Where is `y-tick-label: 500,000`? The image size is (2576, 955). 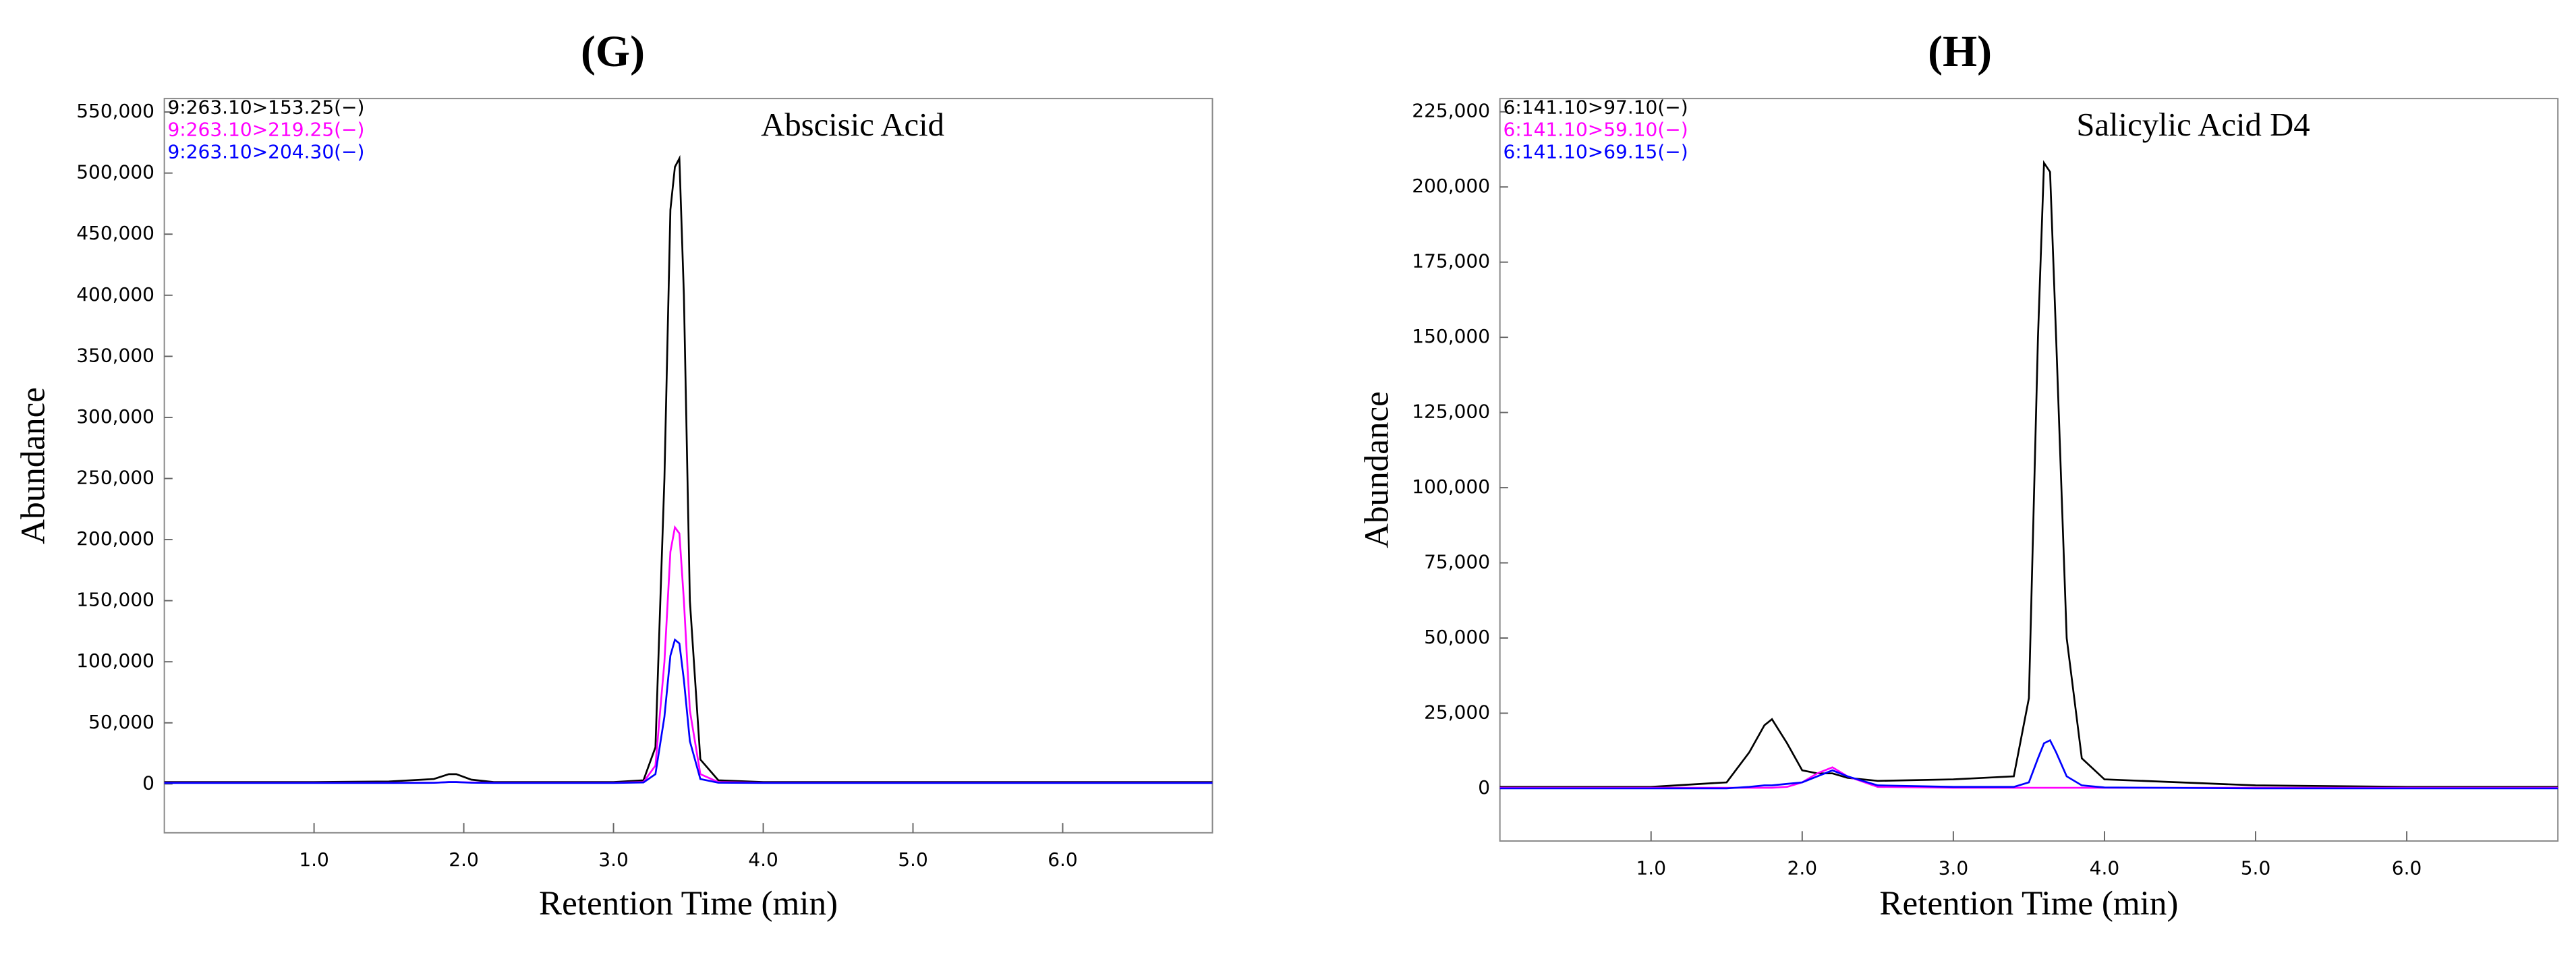
y-tick-label: 500,000 is located at coordinates (115, 172).